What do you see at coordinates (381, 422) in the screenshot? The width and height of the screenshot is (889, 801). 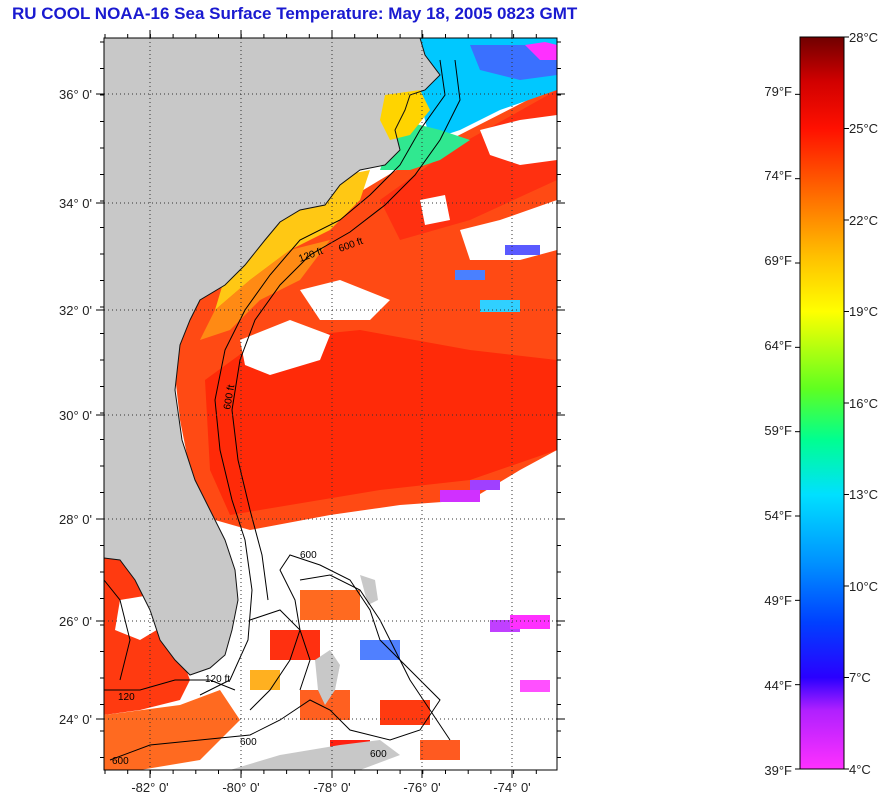 I see `gulf-stream` at bounding box center [381, 422].